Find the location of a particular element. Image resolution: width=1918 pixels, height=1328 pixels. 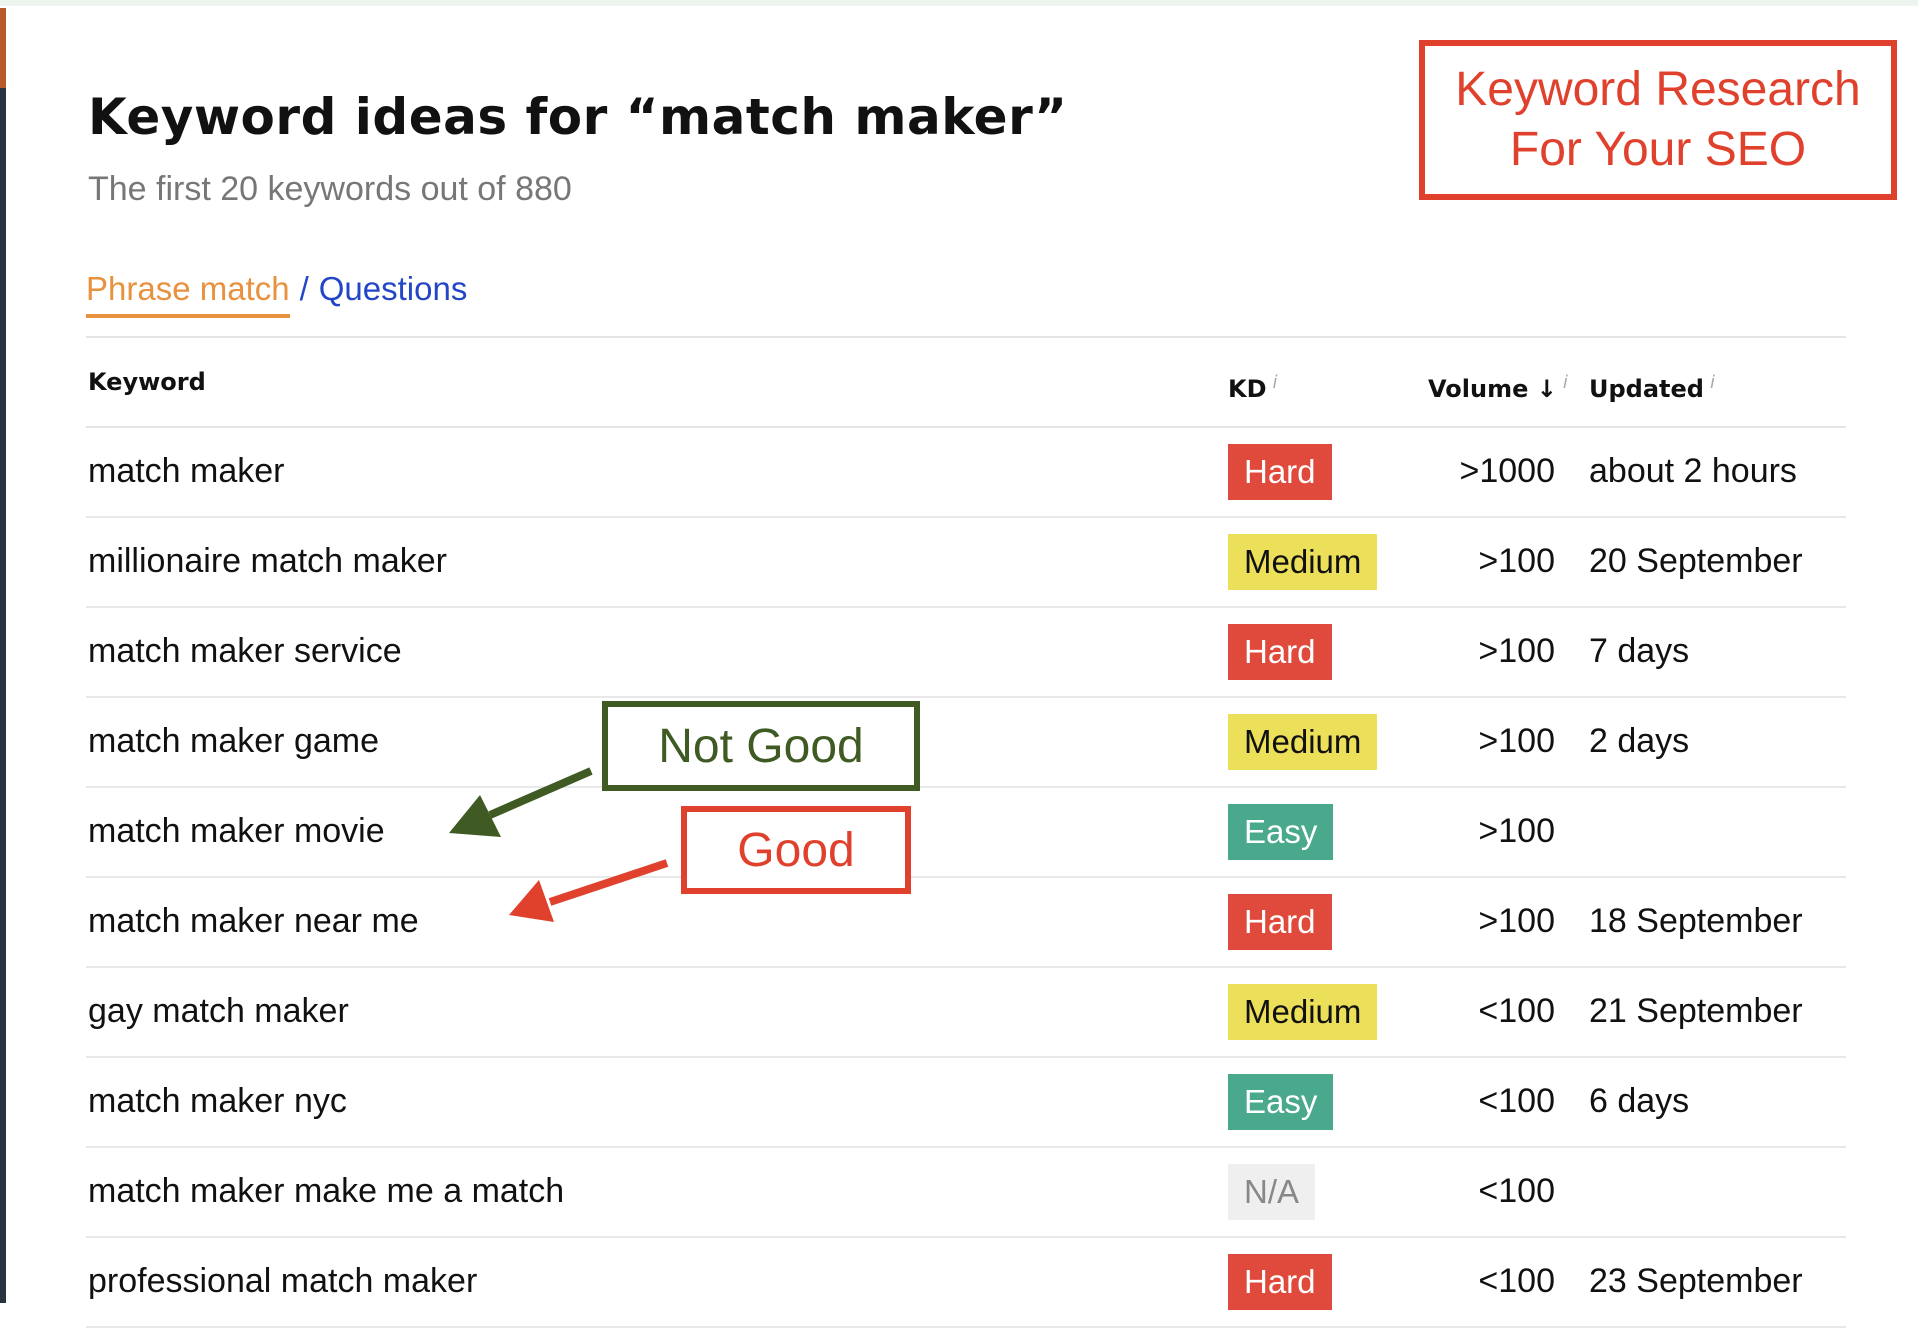

table-row: match maker Hard >1000 about 2 hours is located at coordinates (966, 473).